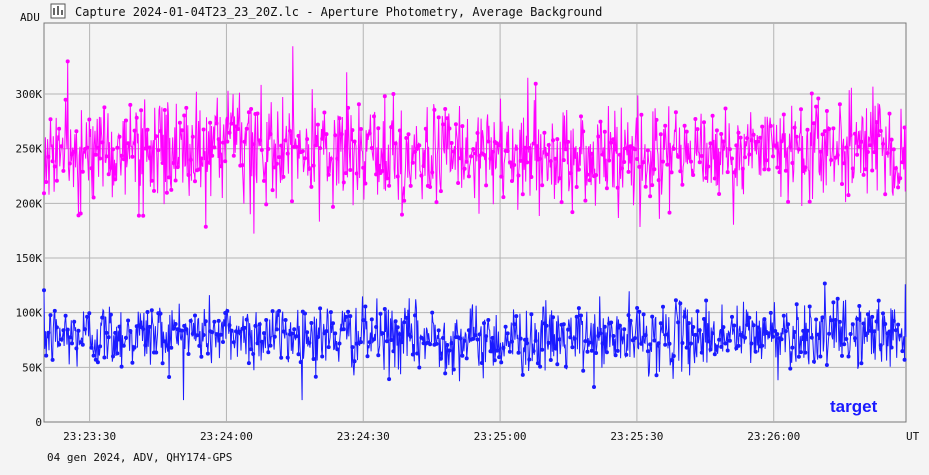 The width and height of the screenshot is (929, 475). What do you see at coordinates (854, 406) in the screenshot?
I see `legend-target: target` at bounding box center [854, 406].